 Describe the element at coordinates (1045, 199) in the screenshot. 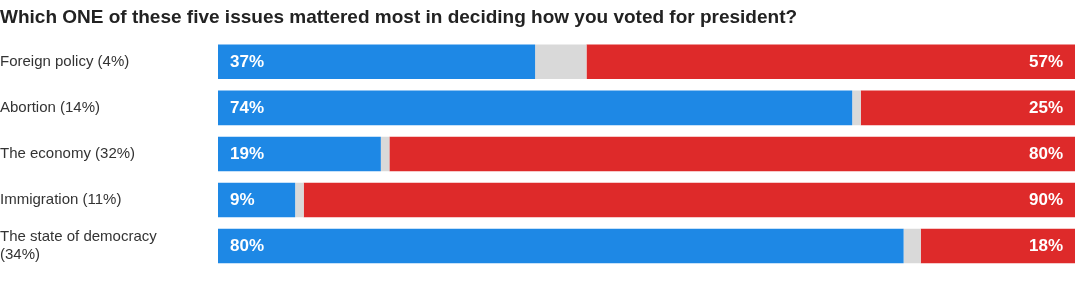

I see `data-label: 90%` at that location.